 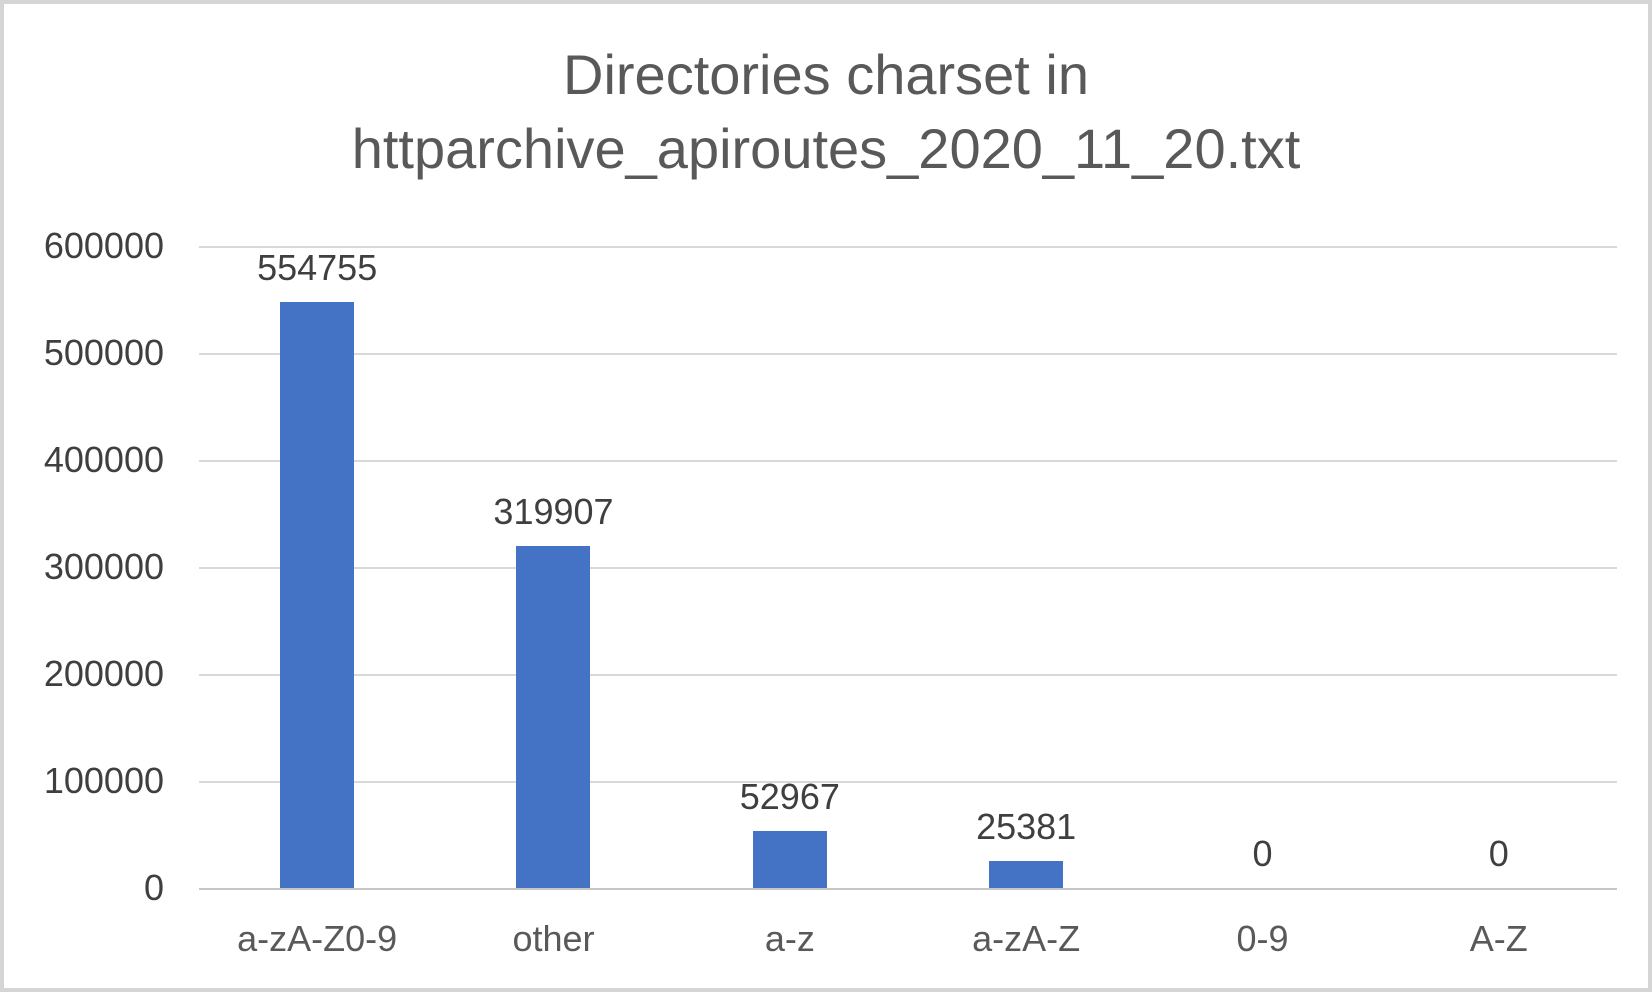 I want to click on y-axis: 600000 500000 400000 300000 200000 100000 0, so click(x=84, y=566).